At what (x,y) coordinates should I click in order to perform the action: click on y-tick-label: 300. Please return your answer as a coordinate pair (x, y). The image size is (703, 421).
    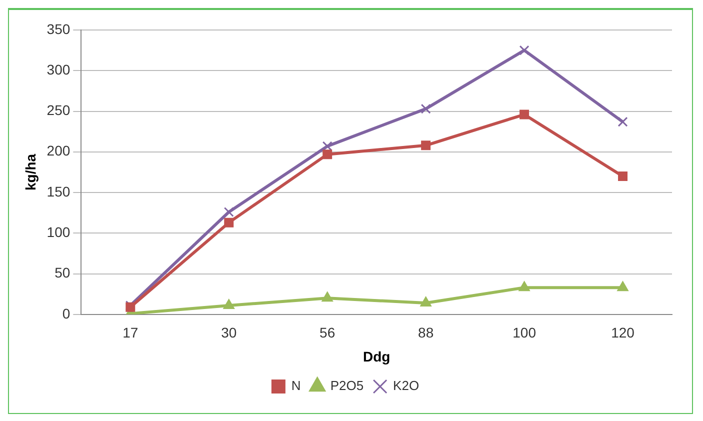
    Looking at the image, I should click on (58, 69).